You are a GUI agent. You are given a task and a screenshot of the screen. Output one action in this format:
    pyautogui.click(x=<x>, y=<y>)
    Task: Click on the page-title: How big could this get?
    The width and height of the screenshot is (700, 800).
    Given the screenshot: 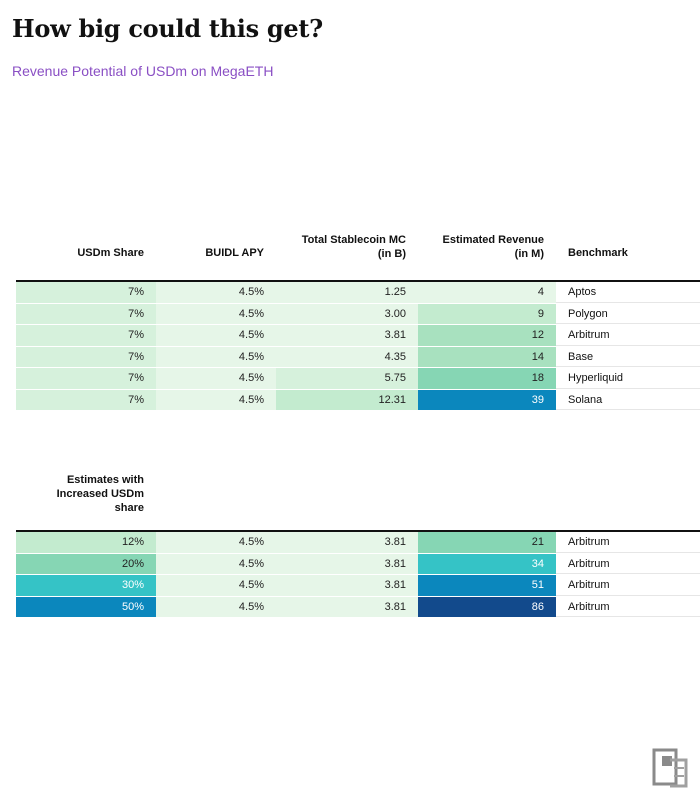 What is the action you would take?
    pyautogui.click(x=167, y=28)
    